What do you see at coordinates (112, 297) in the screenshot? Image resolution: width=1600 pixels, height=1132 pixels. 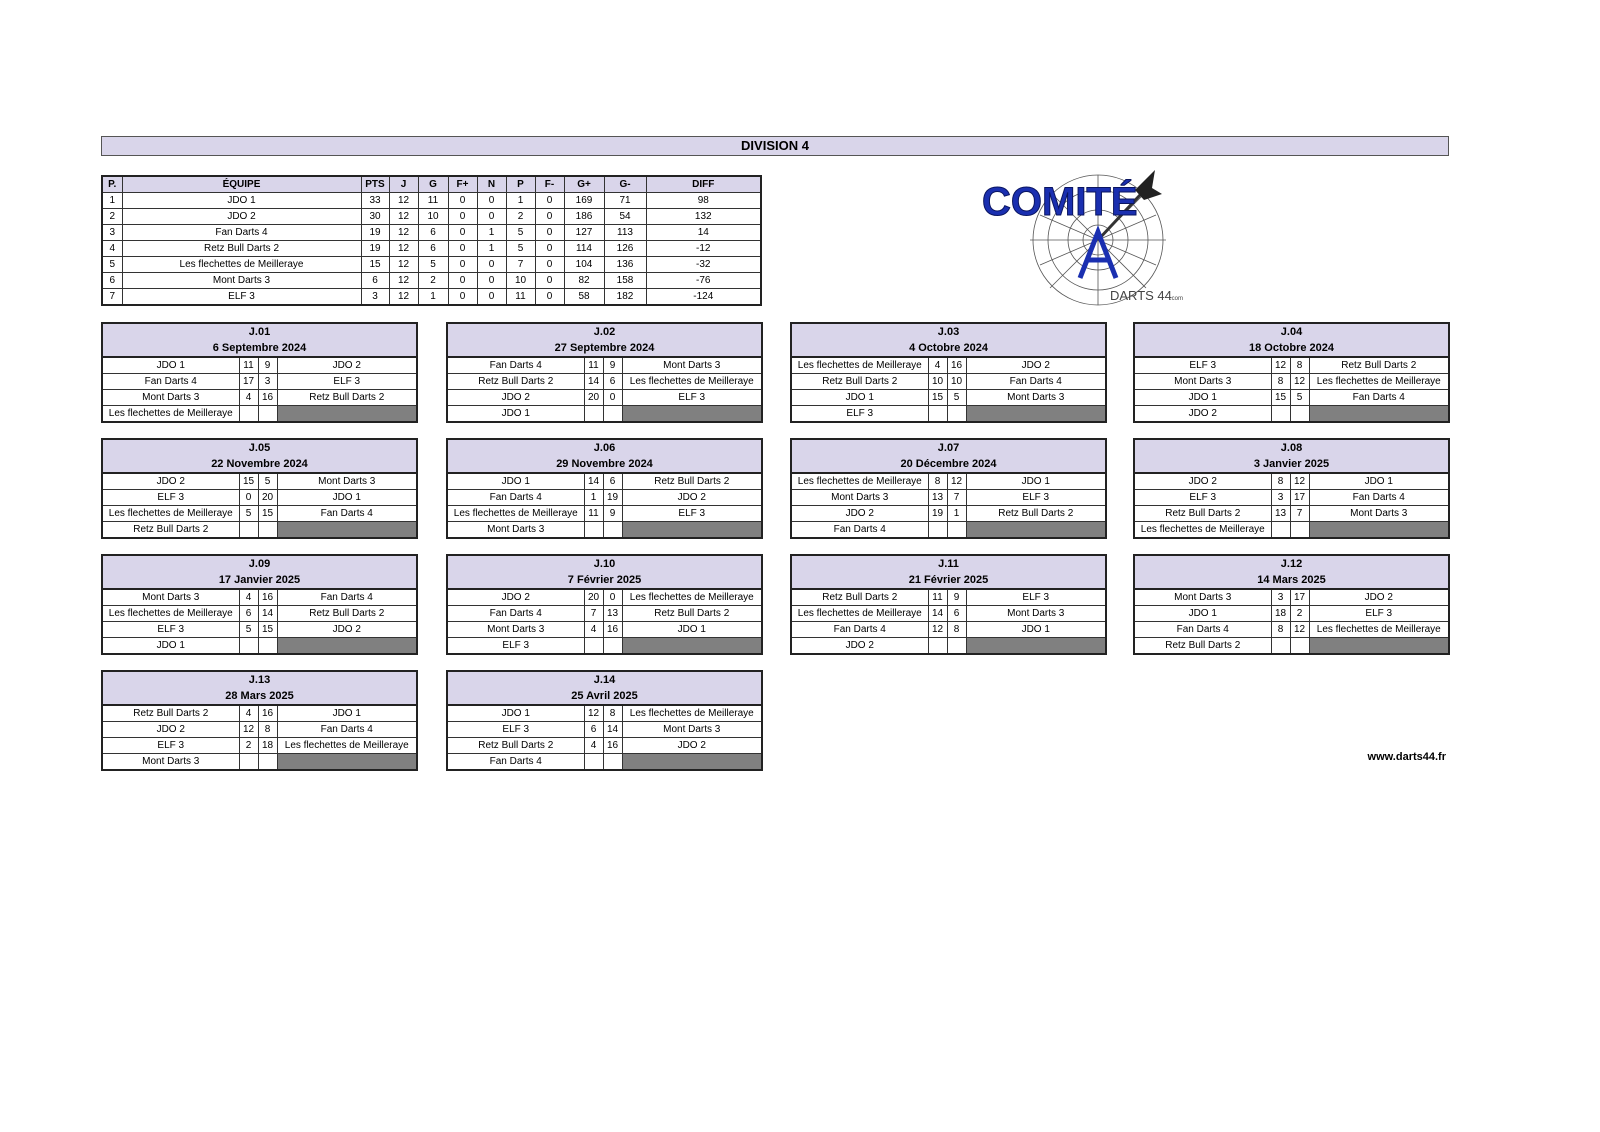 I see `standings-cell: 7` at bounding box center [112, 297].